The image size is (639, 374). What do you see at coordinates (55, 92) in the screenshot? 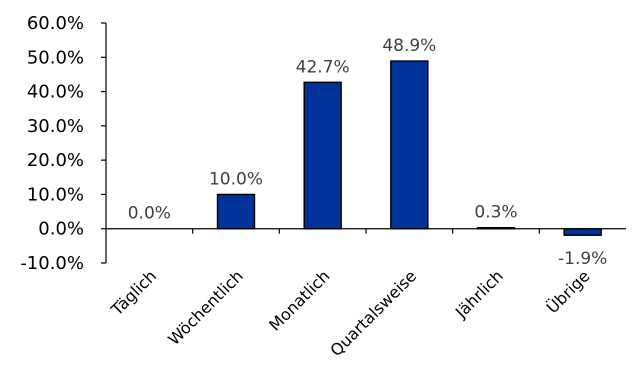
I see `y-tick-label: 40.0%` at bounding box center [55, 92].